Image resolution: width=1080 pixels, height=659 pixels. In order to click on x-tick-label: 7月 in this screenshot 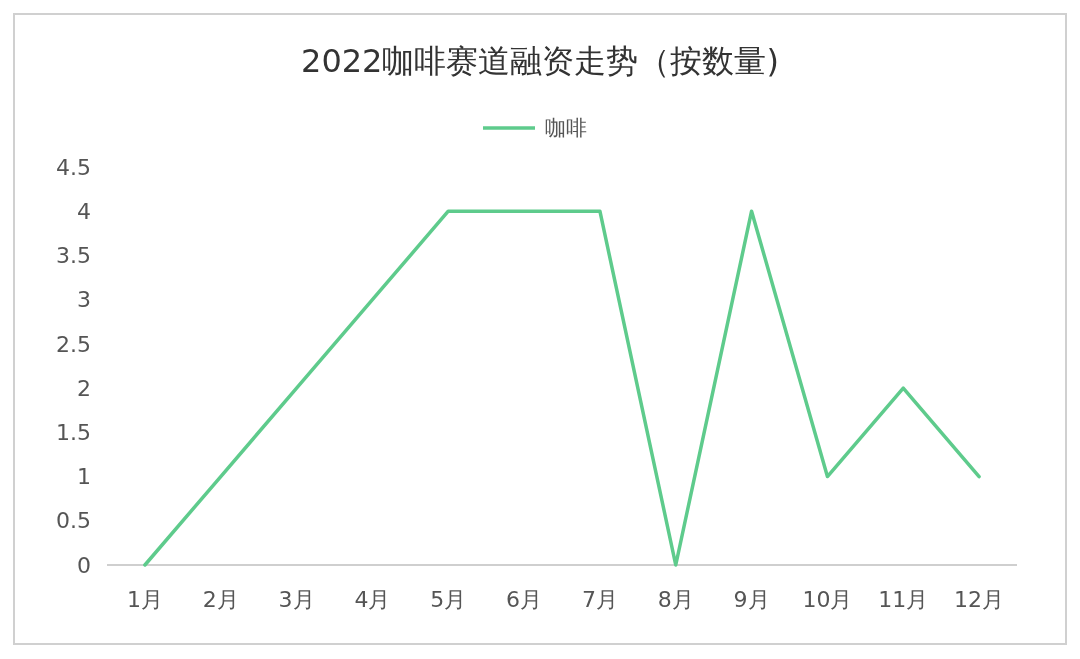, I will do `click(599, 599)`.